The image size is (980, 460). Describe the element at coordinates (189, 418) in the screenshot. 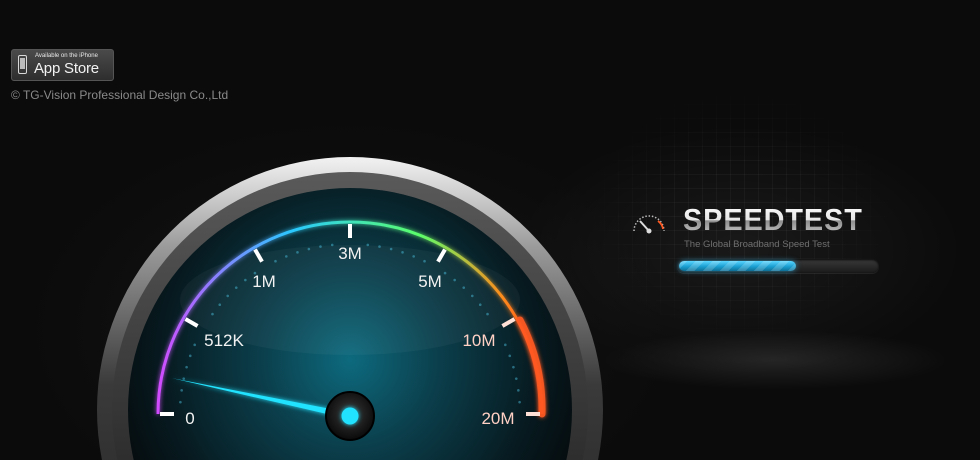

I see `scale-label-0: 0` at that location.